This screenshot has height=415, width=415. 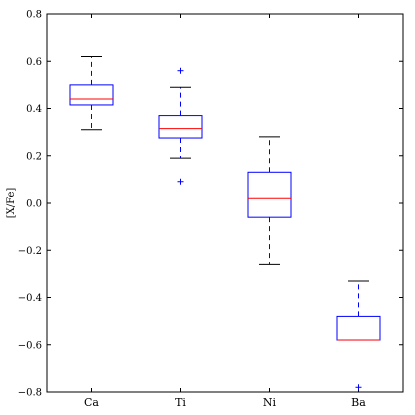 I want to click on x-tick-label: Ti, so click(x=180, y=402).